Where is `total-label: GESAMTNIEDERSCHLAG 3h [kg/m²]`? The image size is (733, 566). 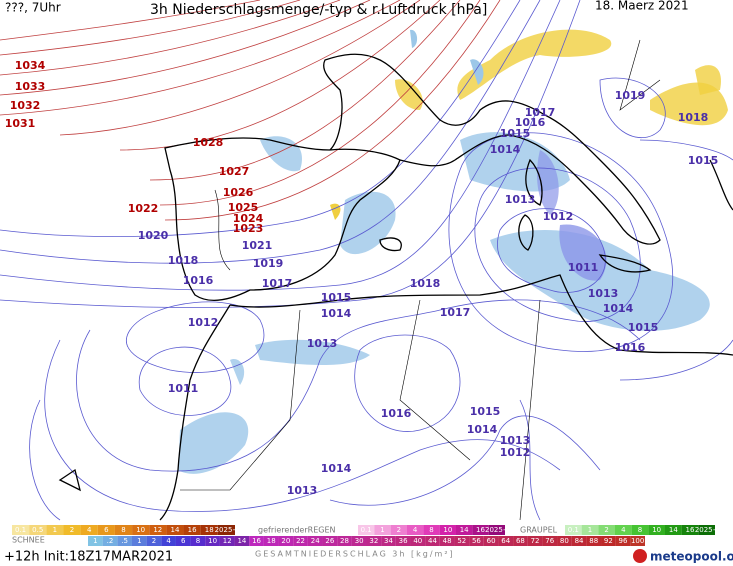 total-label: GESAMTNIEDERSCHLAG 3h [kg/m²] is located at coordinates (355, 554).